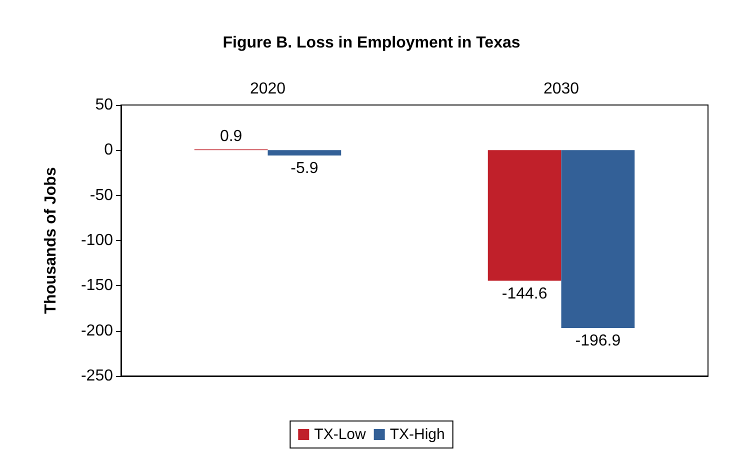 The height and width of the screenshot is (464, 743). Describe the element at coordinates (340, 434) in the screenshot. I see `legend-label: TX-Low` at that location.